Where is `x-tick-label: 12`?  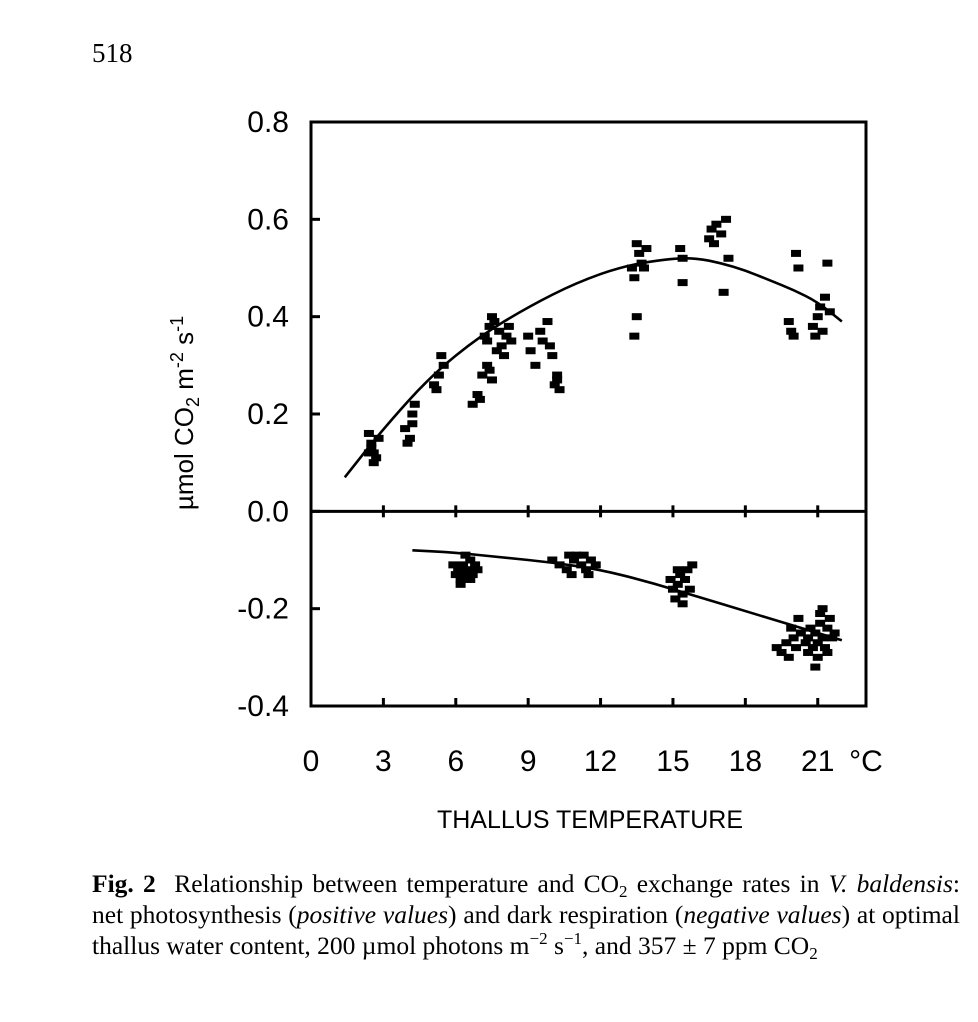
x-tick-label: 12 is located at coordinates (600, 761).